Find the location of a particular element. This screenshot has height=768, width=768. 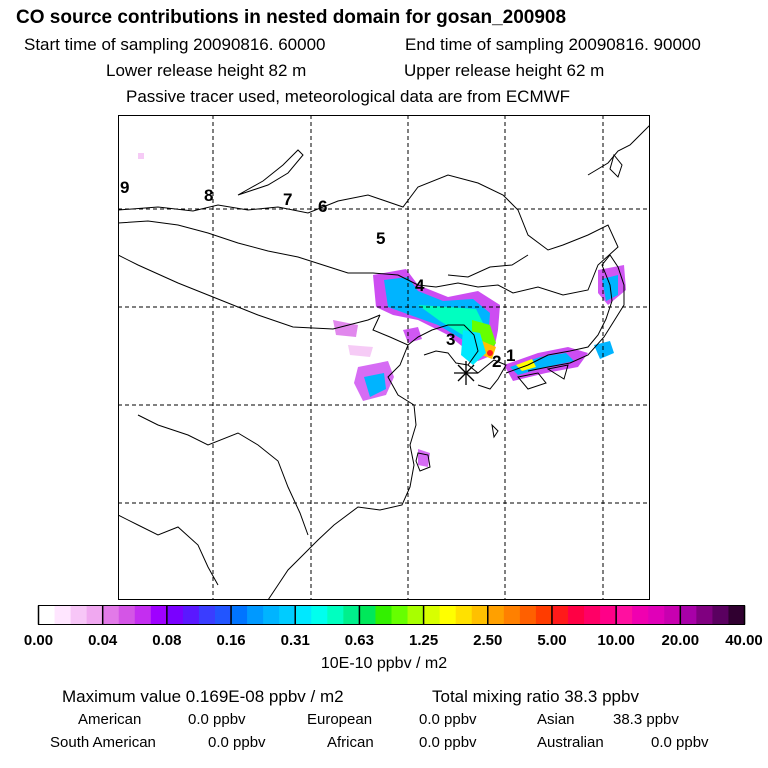

trajectory-label-2: 2 is located at coordinates (496, 361).